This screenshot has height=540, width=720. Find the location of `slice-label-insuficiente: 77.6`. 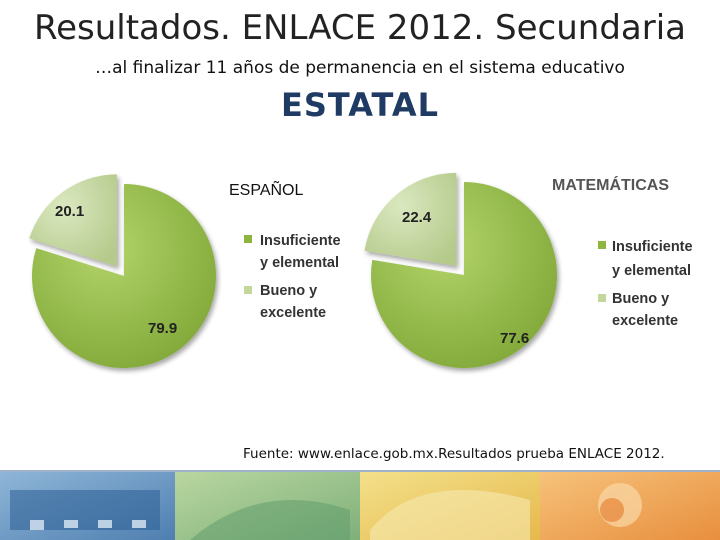

slice-label-insuficiente: 77.6 is located at coordinates (514, 338).